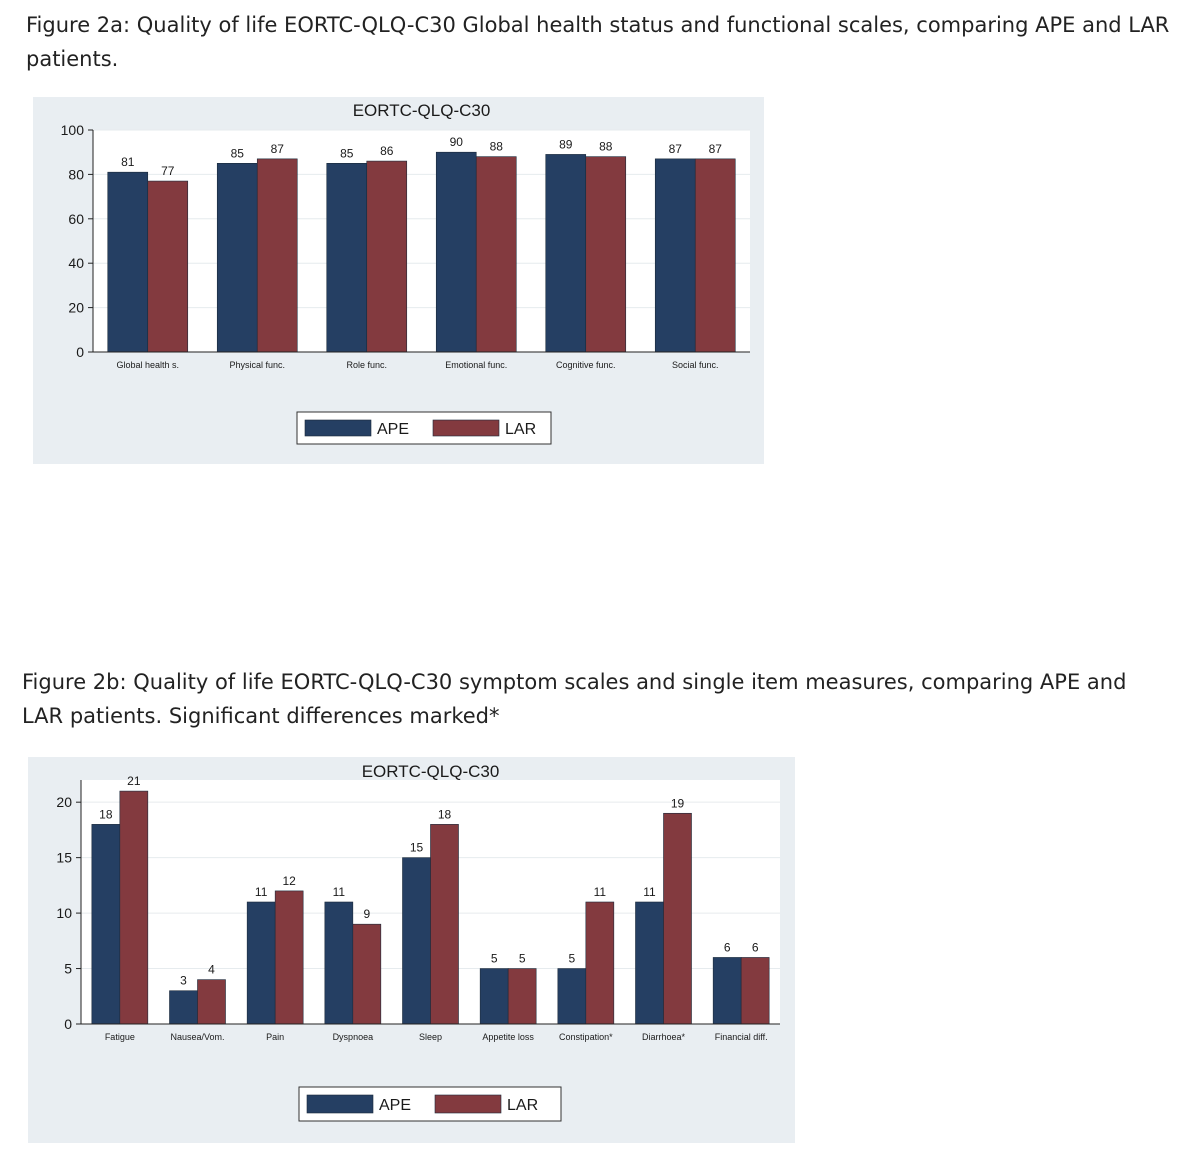 This screenshot has height=1150, width=1200. I want to click on data-label-lar: 12, so click(289, 881).